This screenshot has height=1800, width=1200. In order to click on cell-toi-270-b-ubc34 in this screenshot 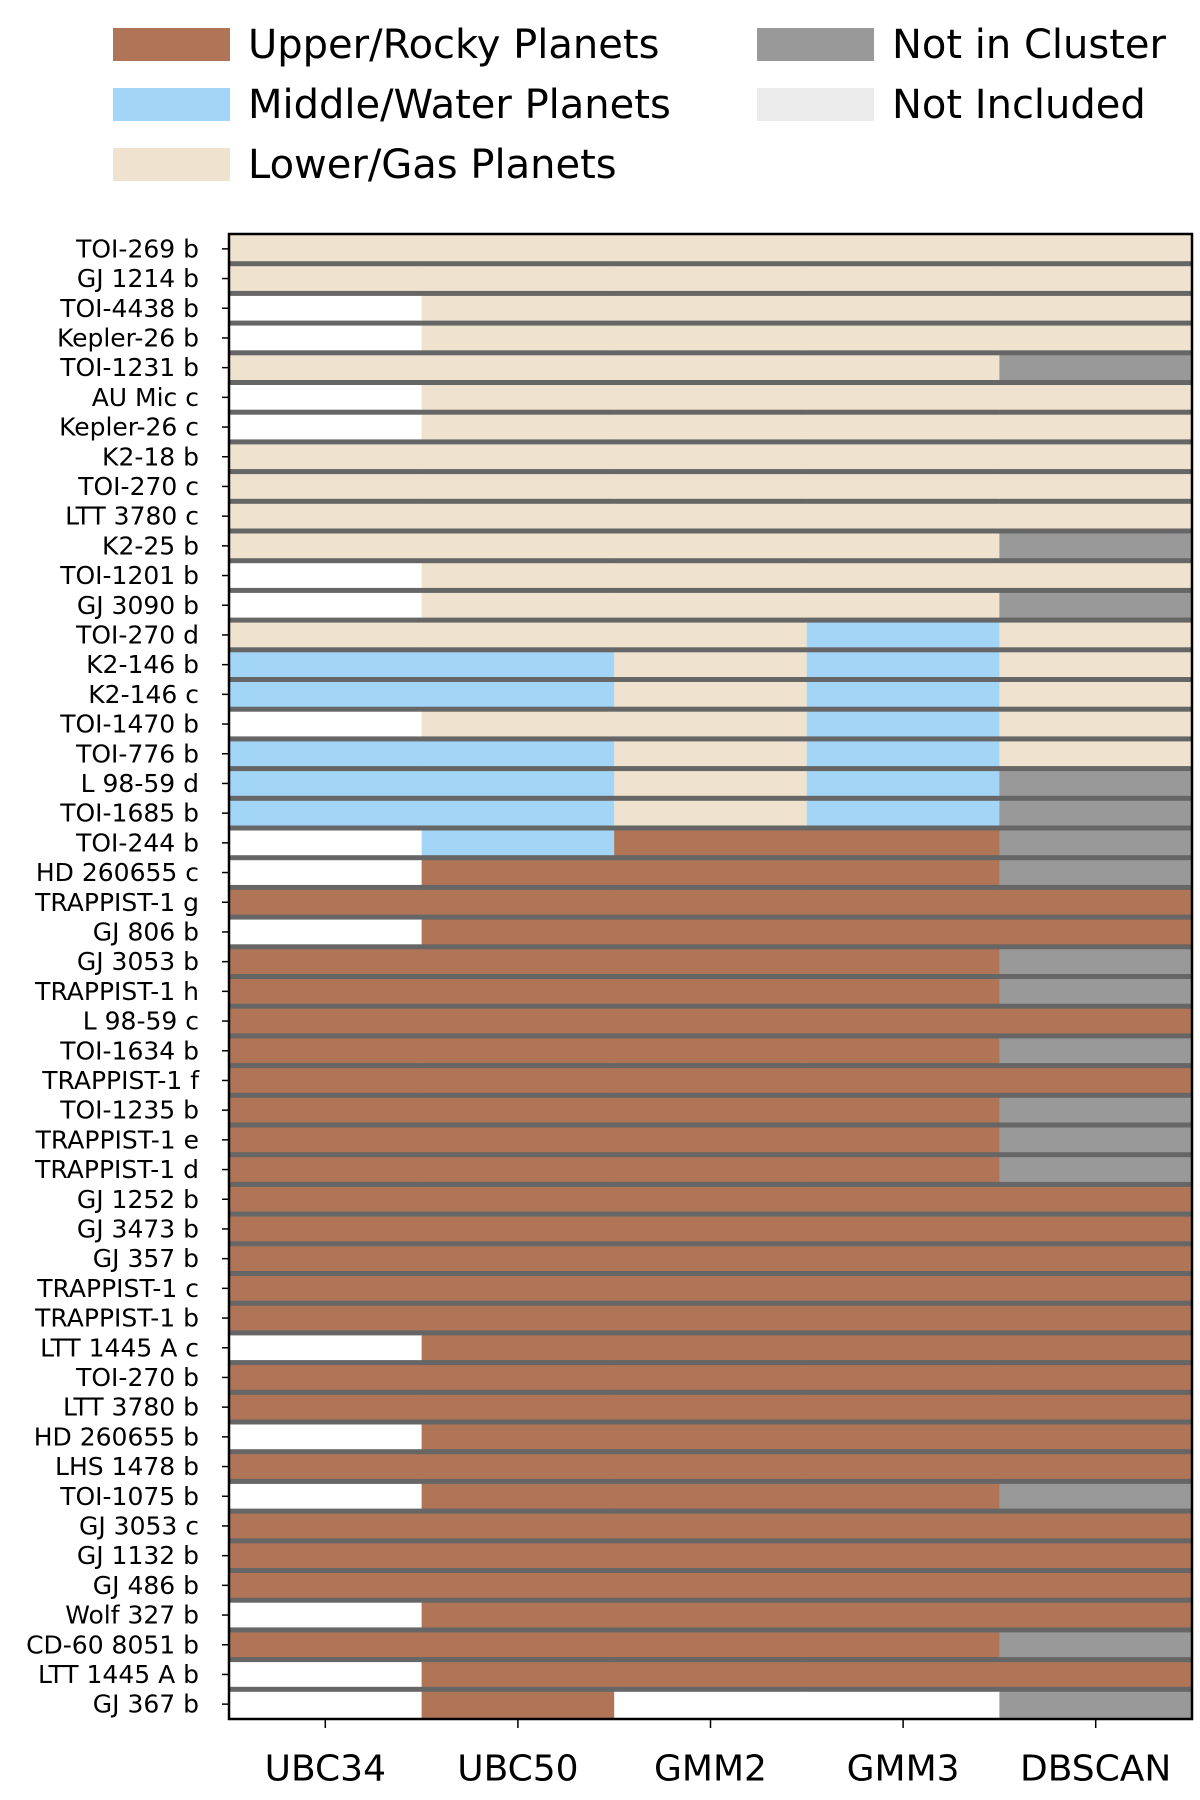, I will do `click(326, 1377)`.